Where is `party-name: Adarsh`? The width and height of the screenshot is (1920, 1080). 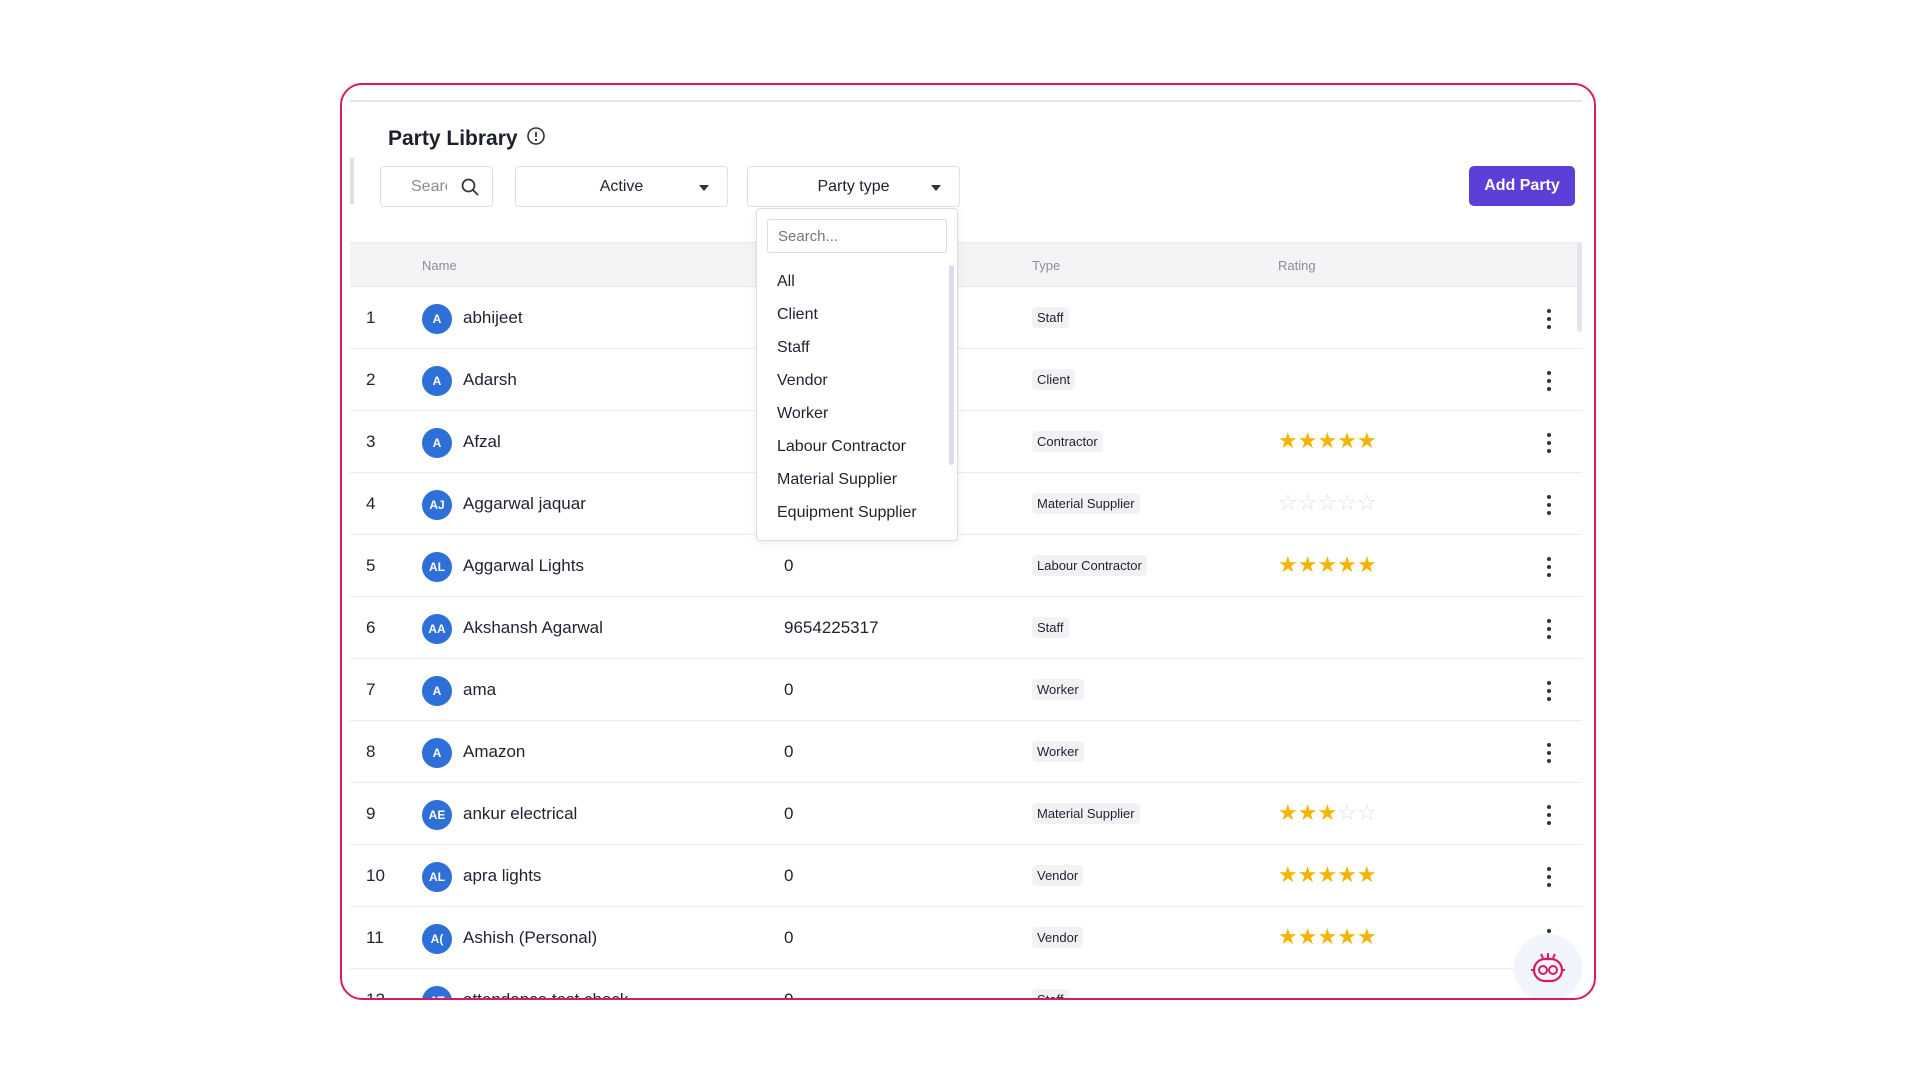 party-name: Adarsh is located at coordinates (490, 379).